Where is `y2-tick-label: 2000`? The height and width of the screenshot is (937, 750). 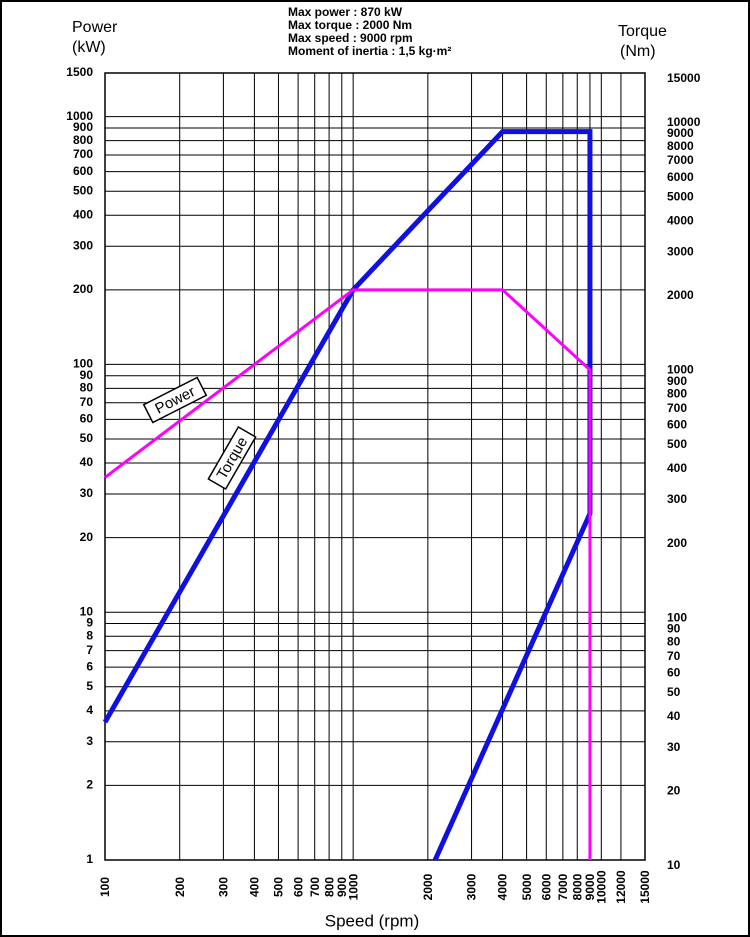
y2-tick-label: 2000 is located at coordinates (680, 295).